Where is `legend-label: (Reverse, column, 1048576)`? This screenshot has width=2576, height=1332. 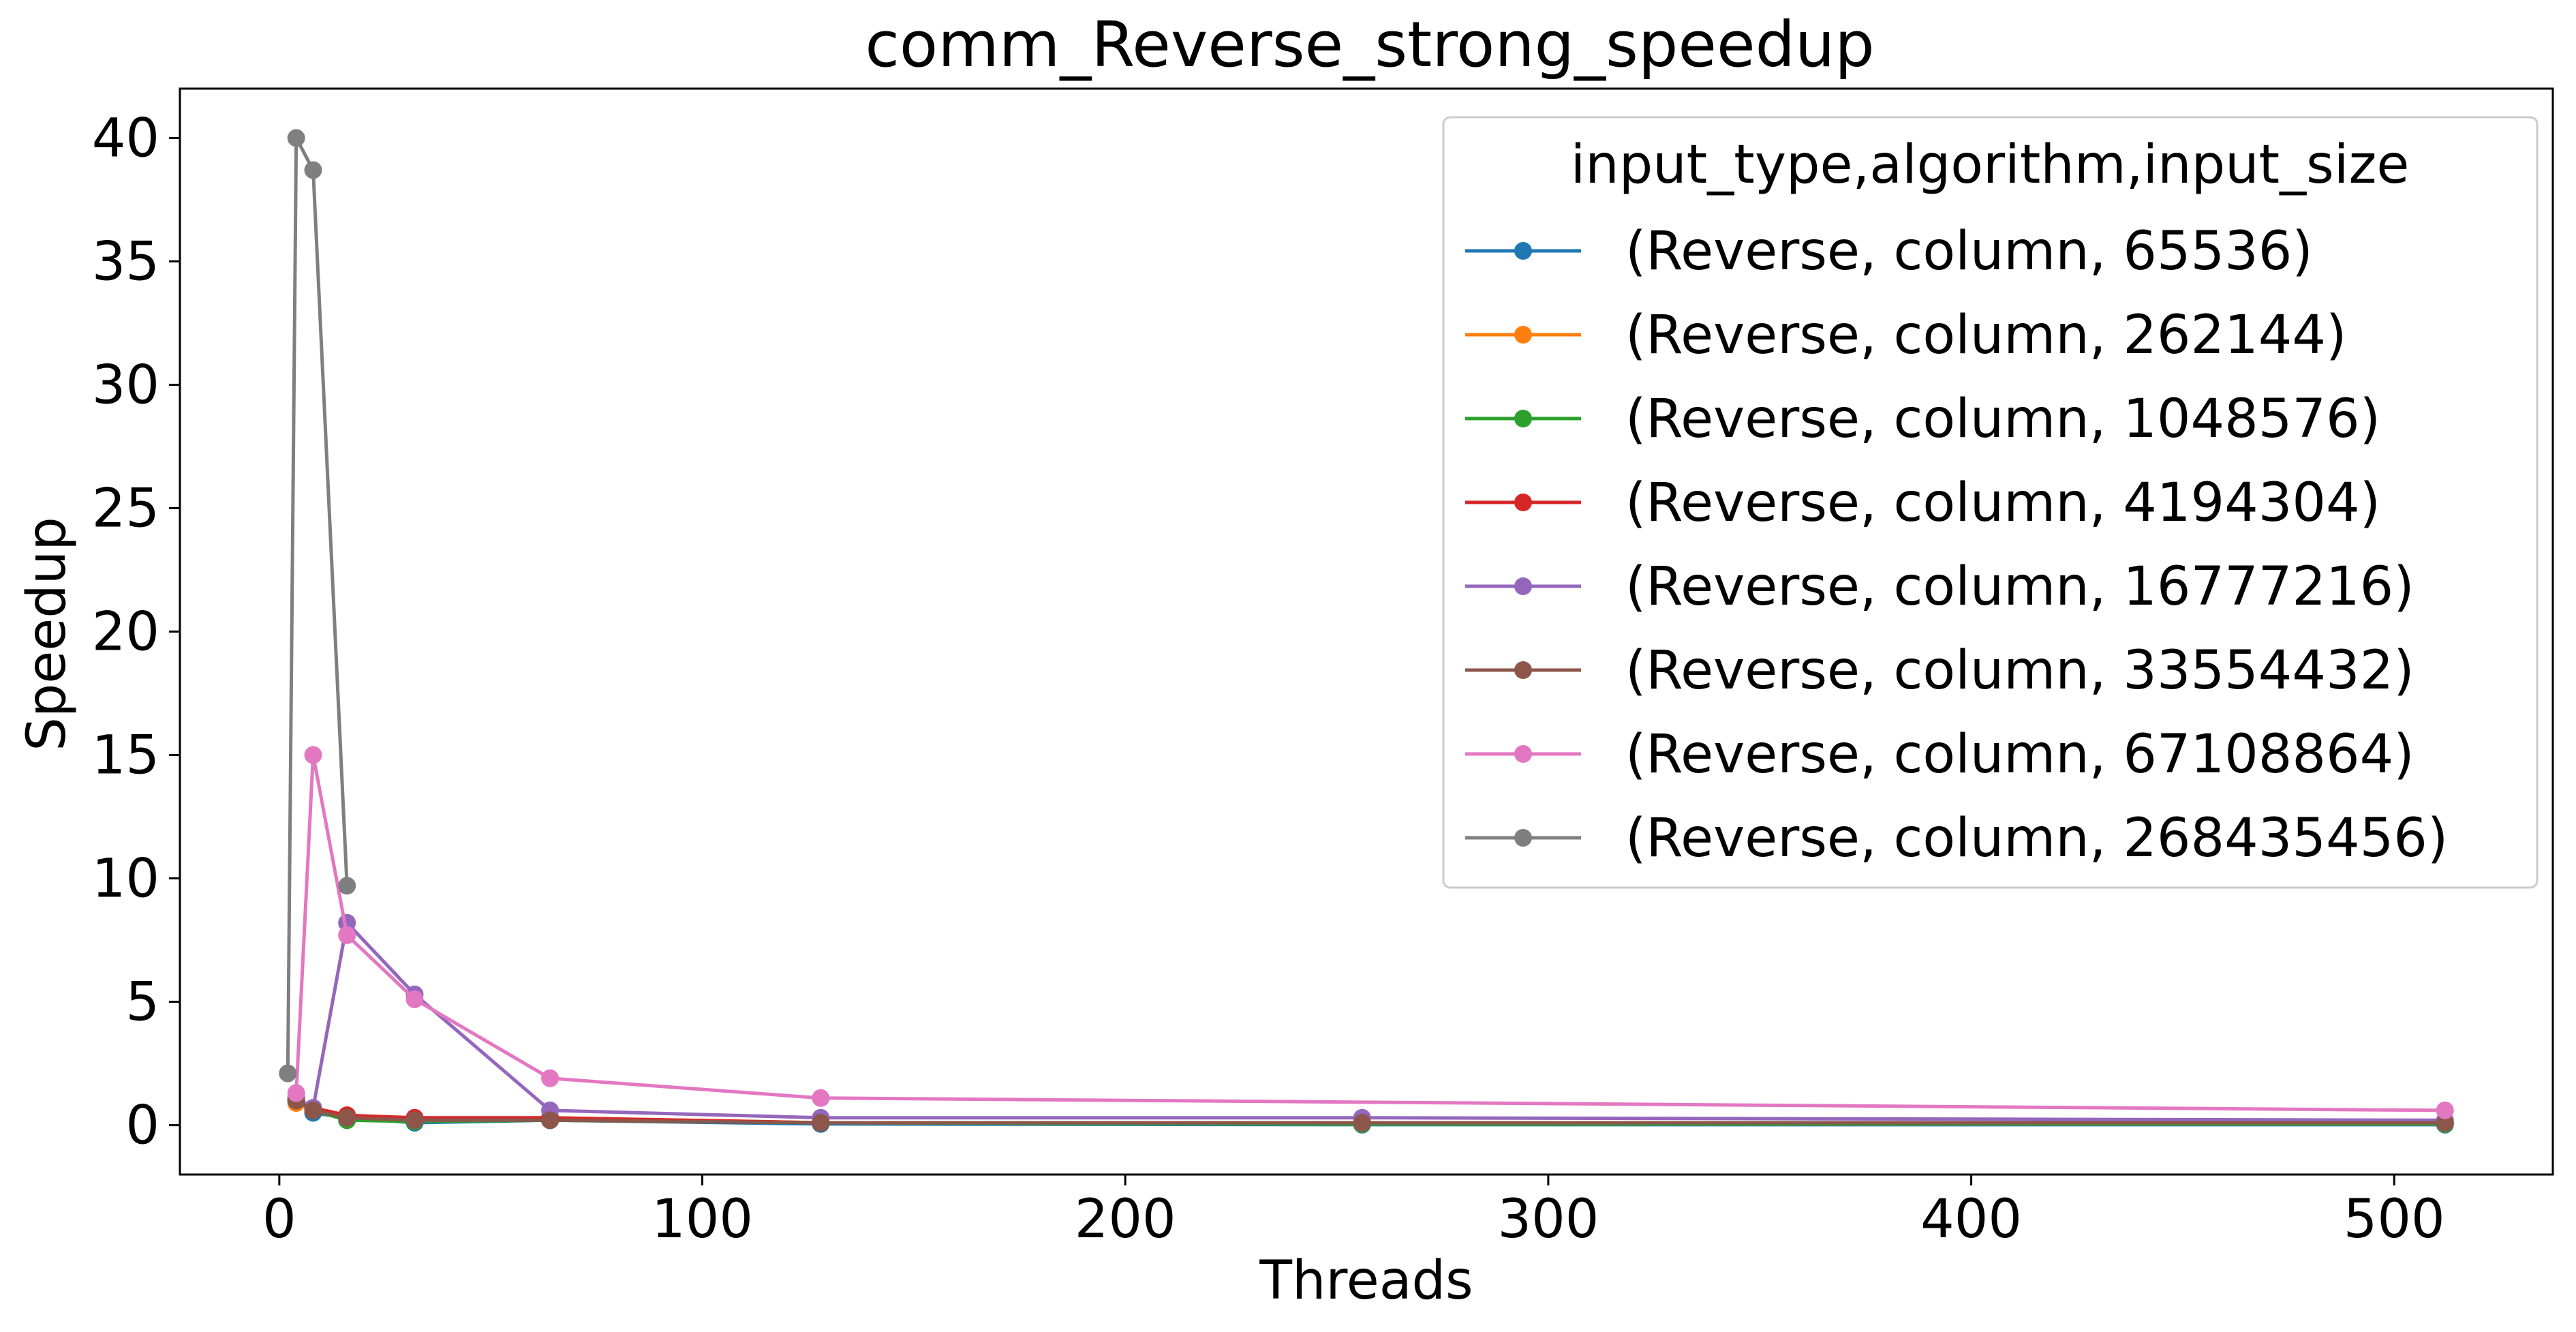
legend-label: (Reverse, column, 1048576) is located at coordinates (2003, 419).